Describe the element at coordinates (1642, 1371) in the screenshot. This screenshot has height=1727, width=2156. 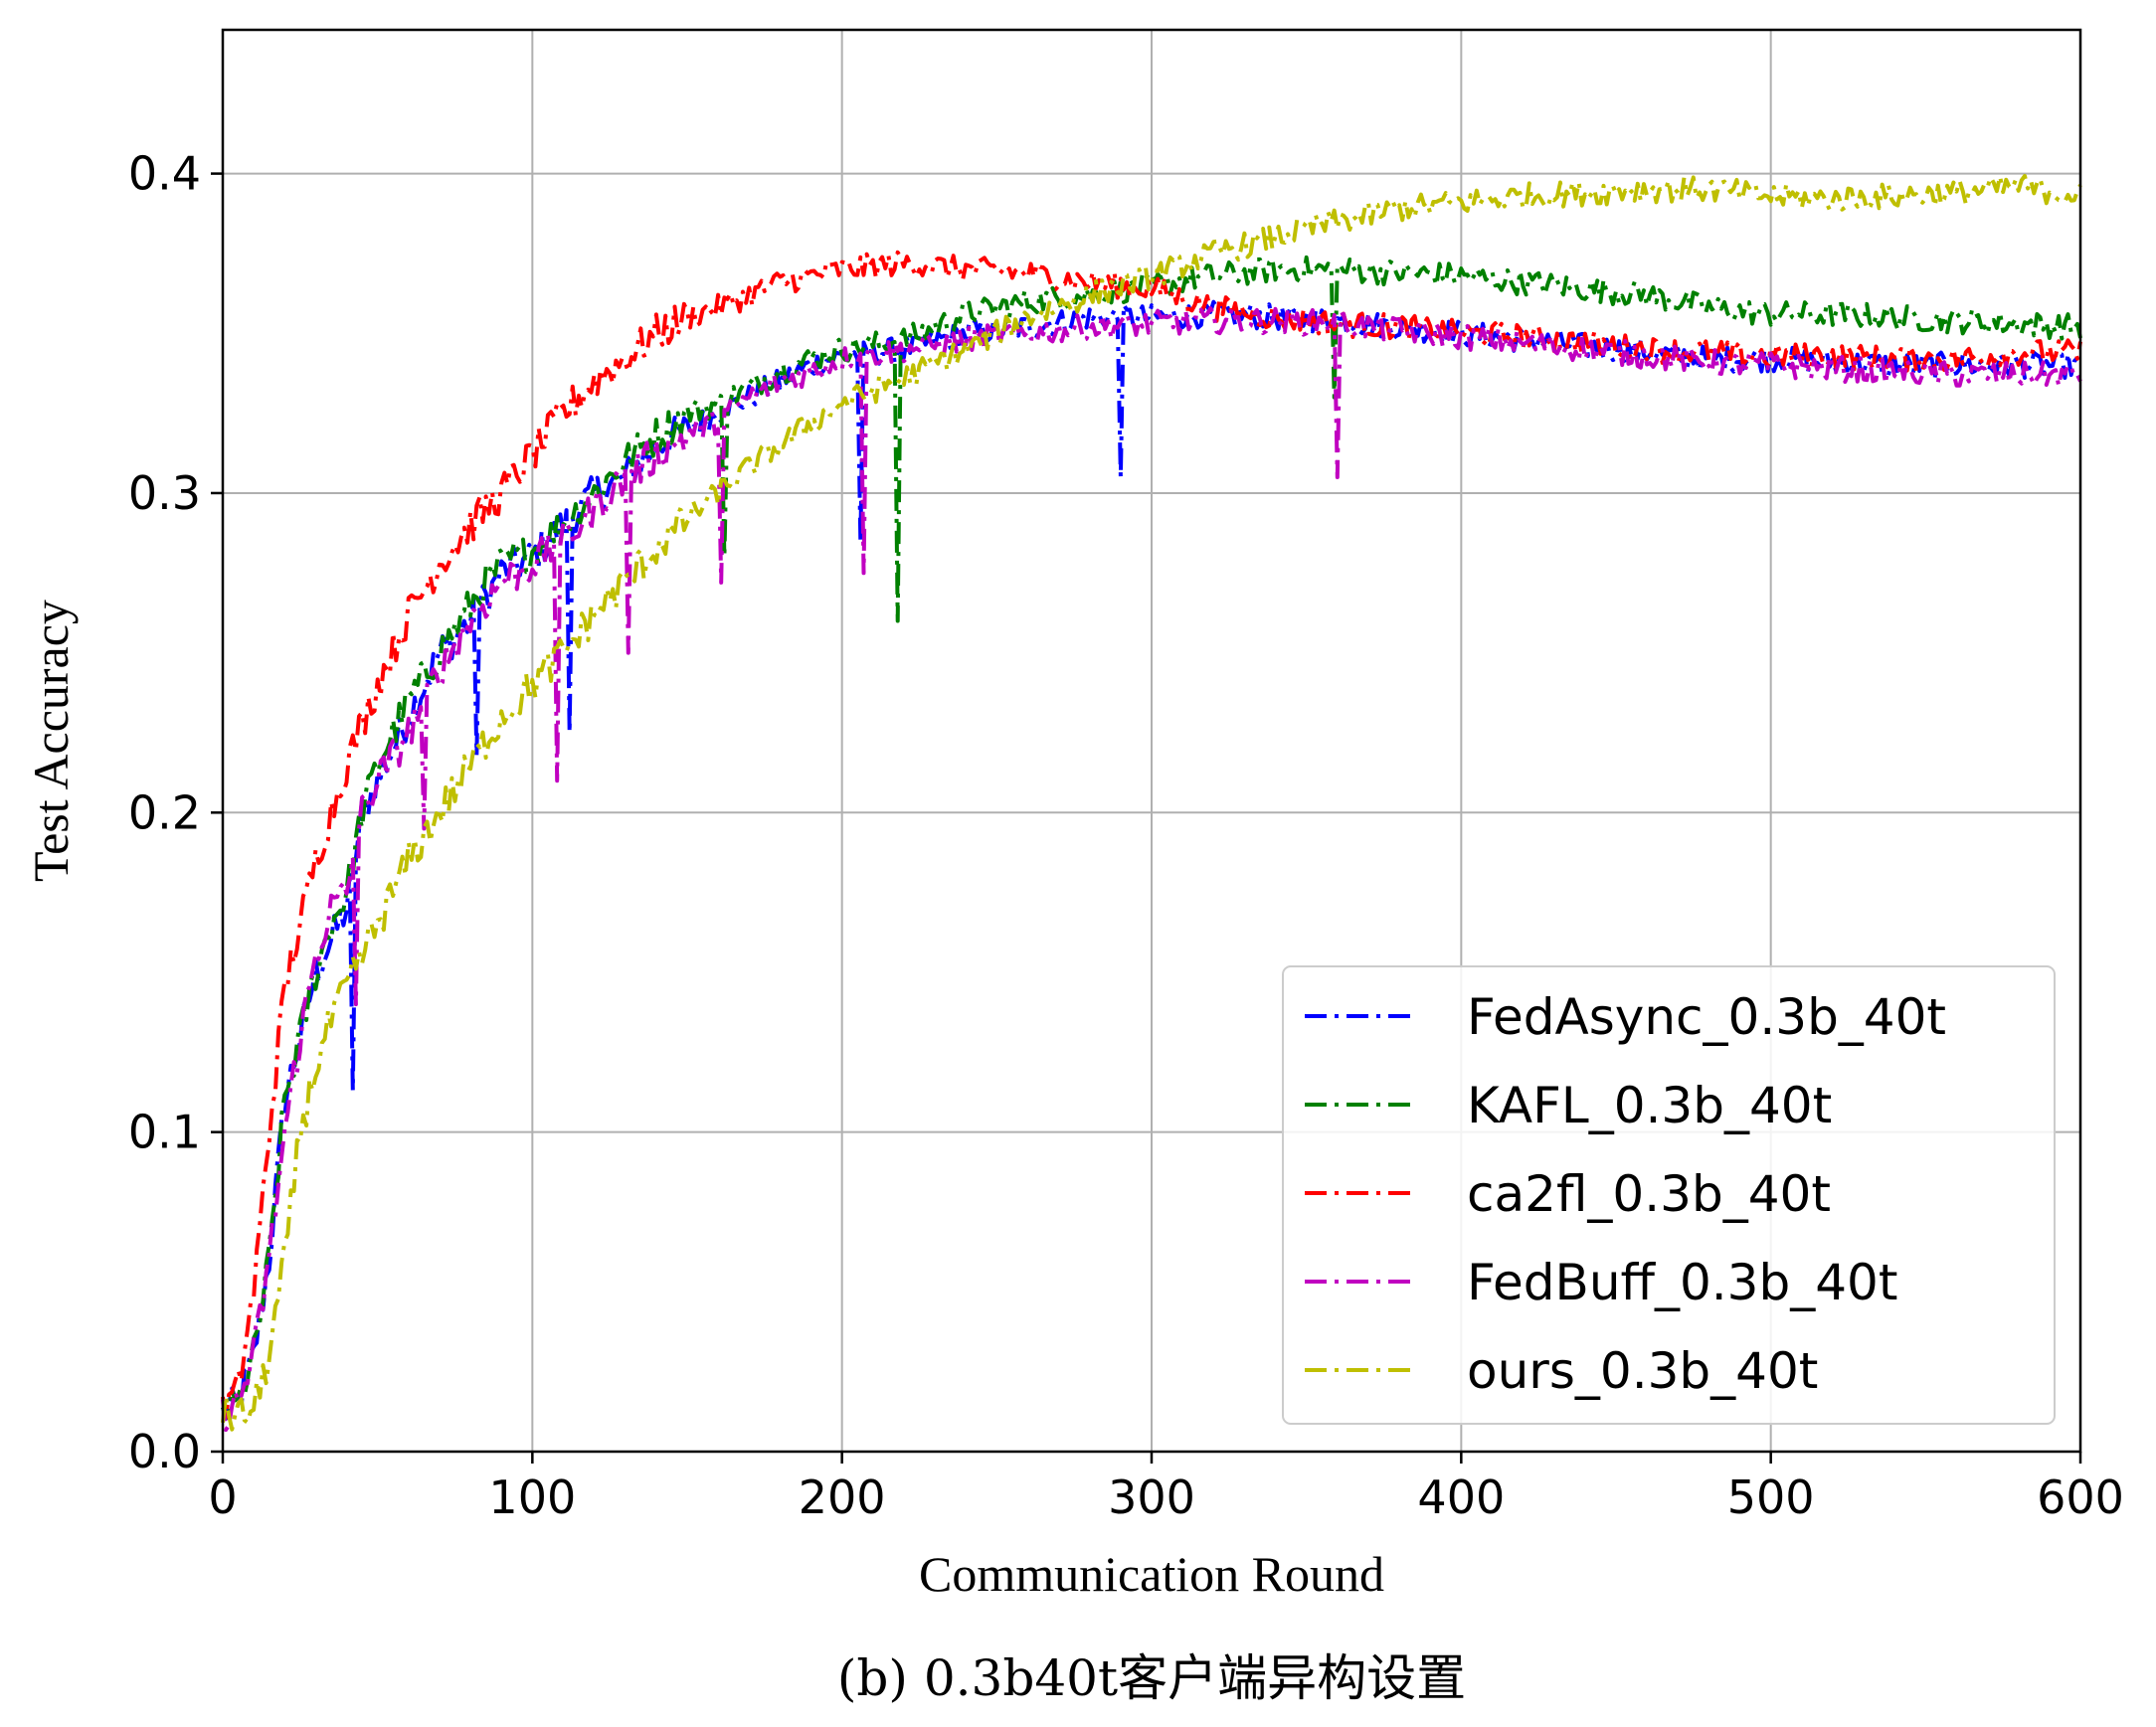
I see `legend-label: ours_0.3b_40t` at that location.